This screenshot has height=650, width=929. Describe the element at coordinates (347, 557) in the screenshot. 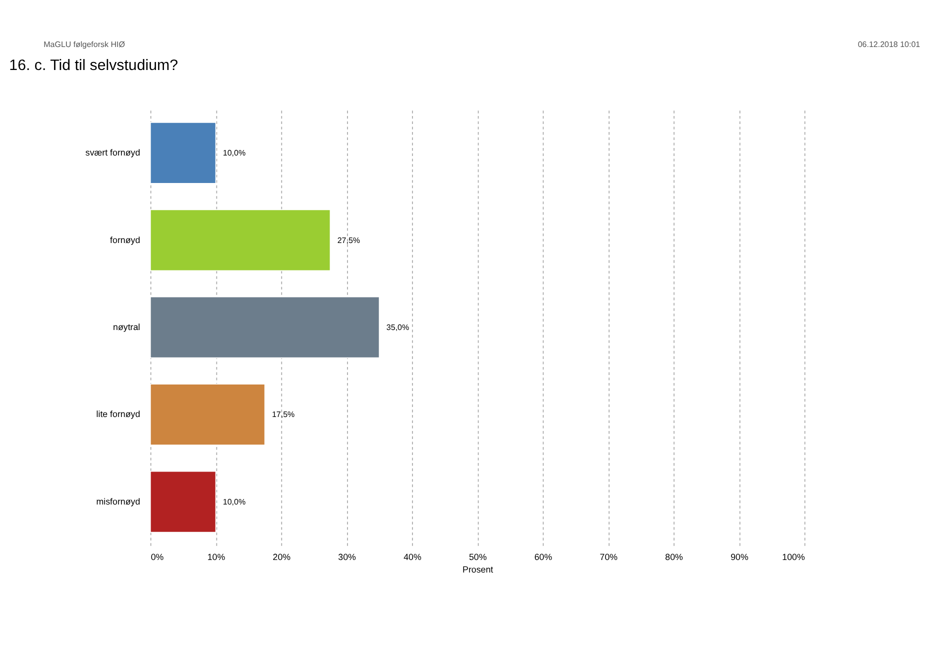

I see `x-tick-label: 30%` at that location.